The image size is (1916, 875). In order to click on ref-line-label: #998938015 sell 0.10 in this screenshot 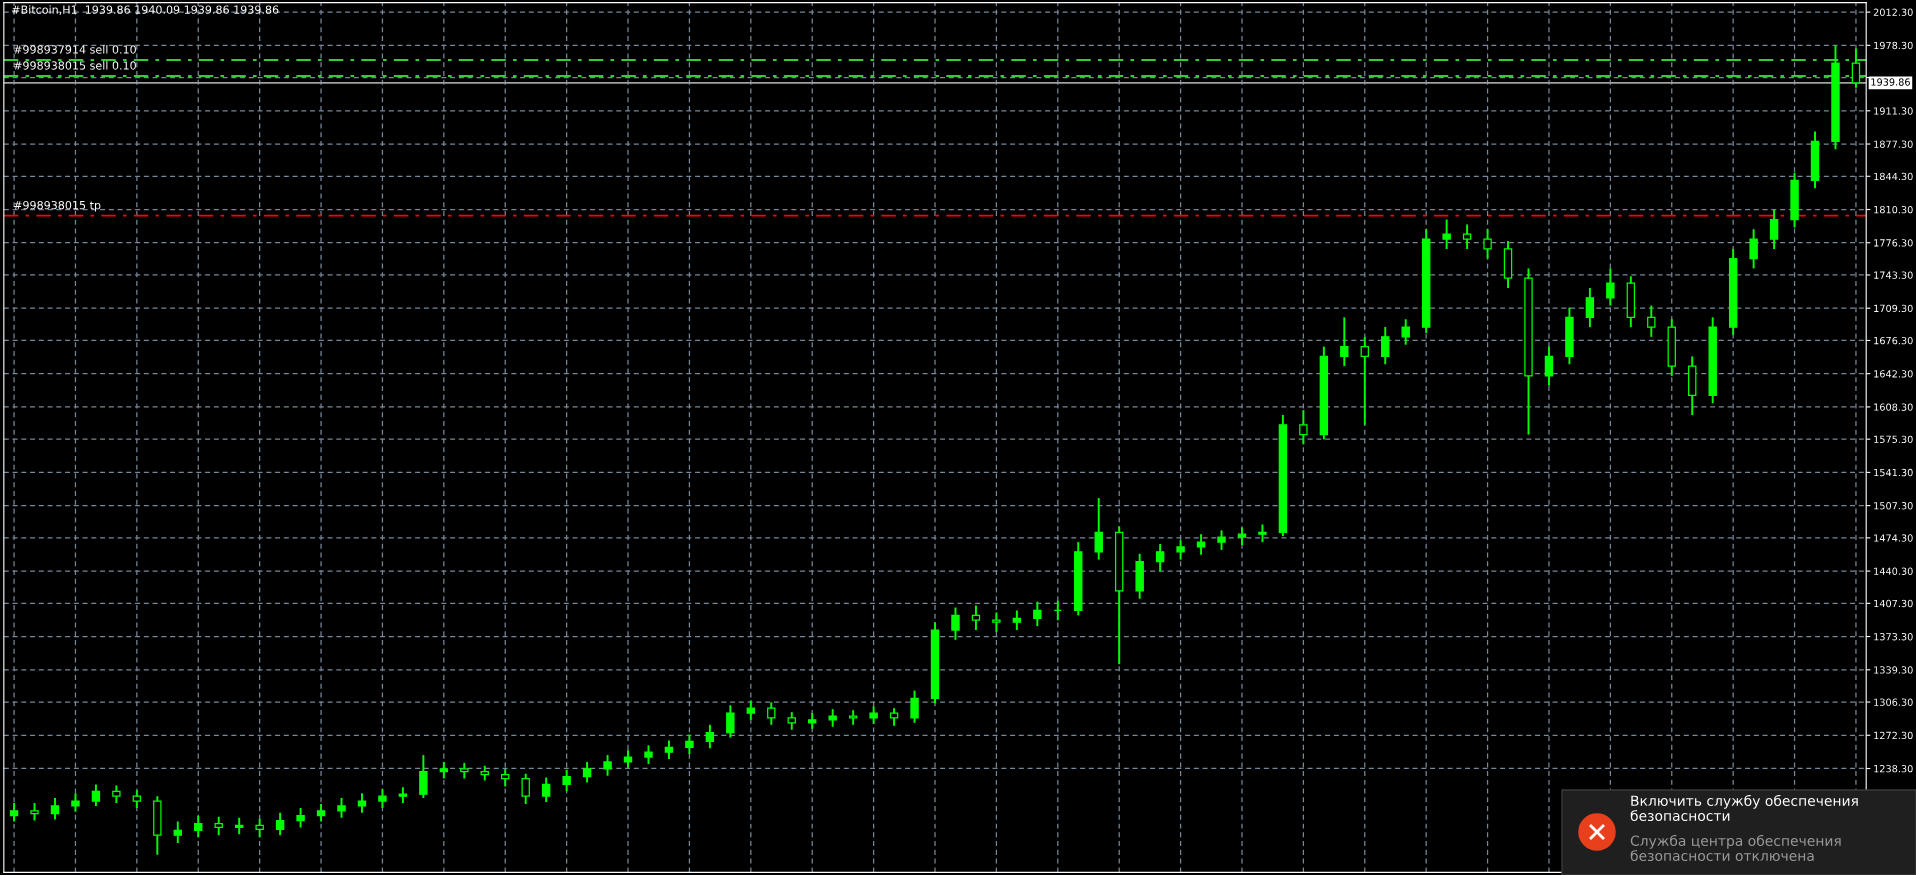, I will do `click(75, 65)`.